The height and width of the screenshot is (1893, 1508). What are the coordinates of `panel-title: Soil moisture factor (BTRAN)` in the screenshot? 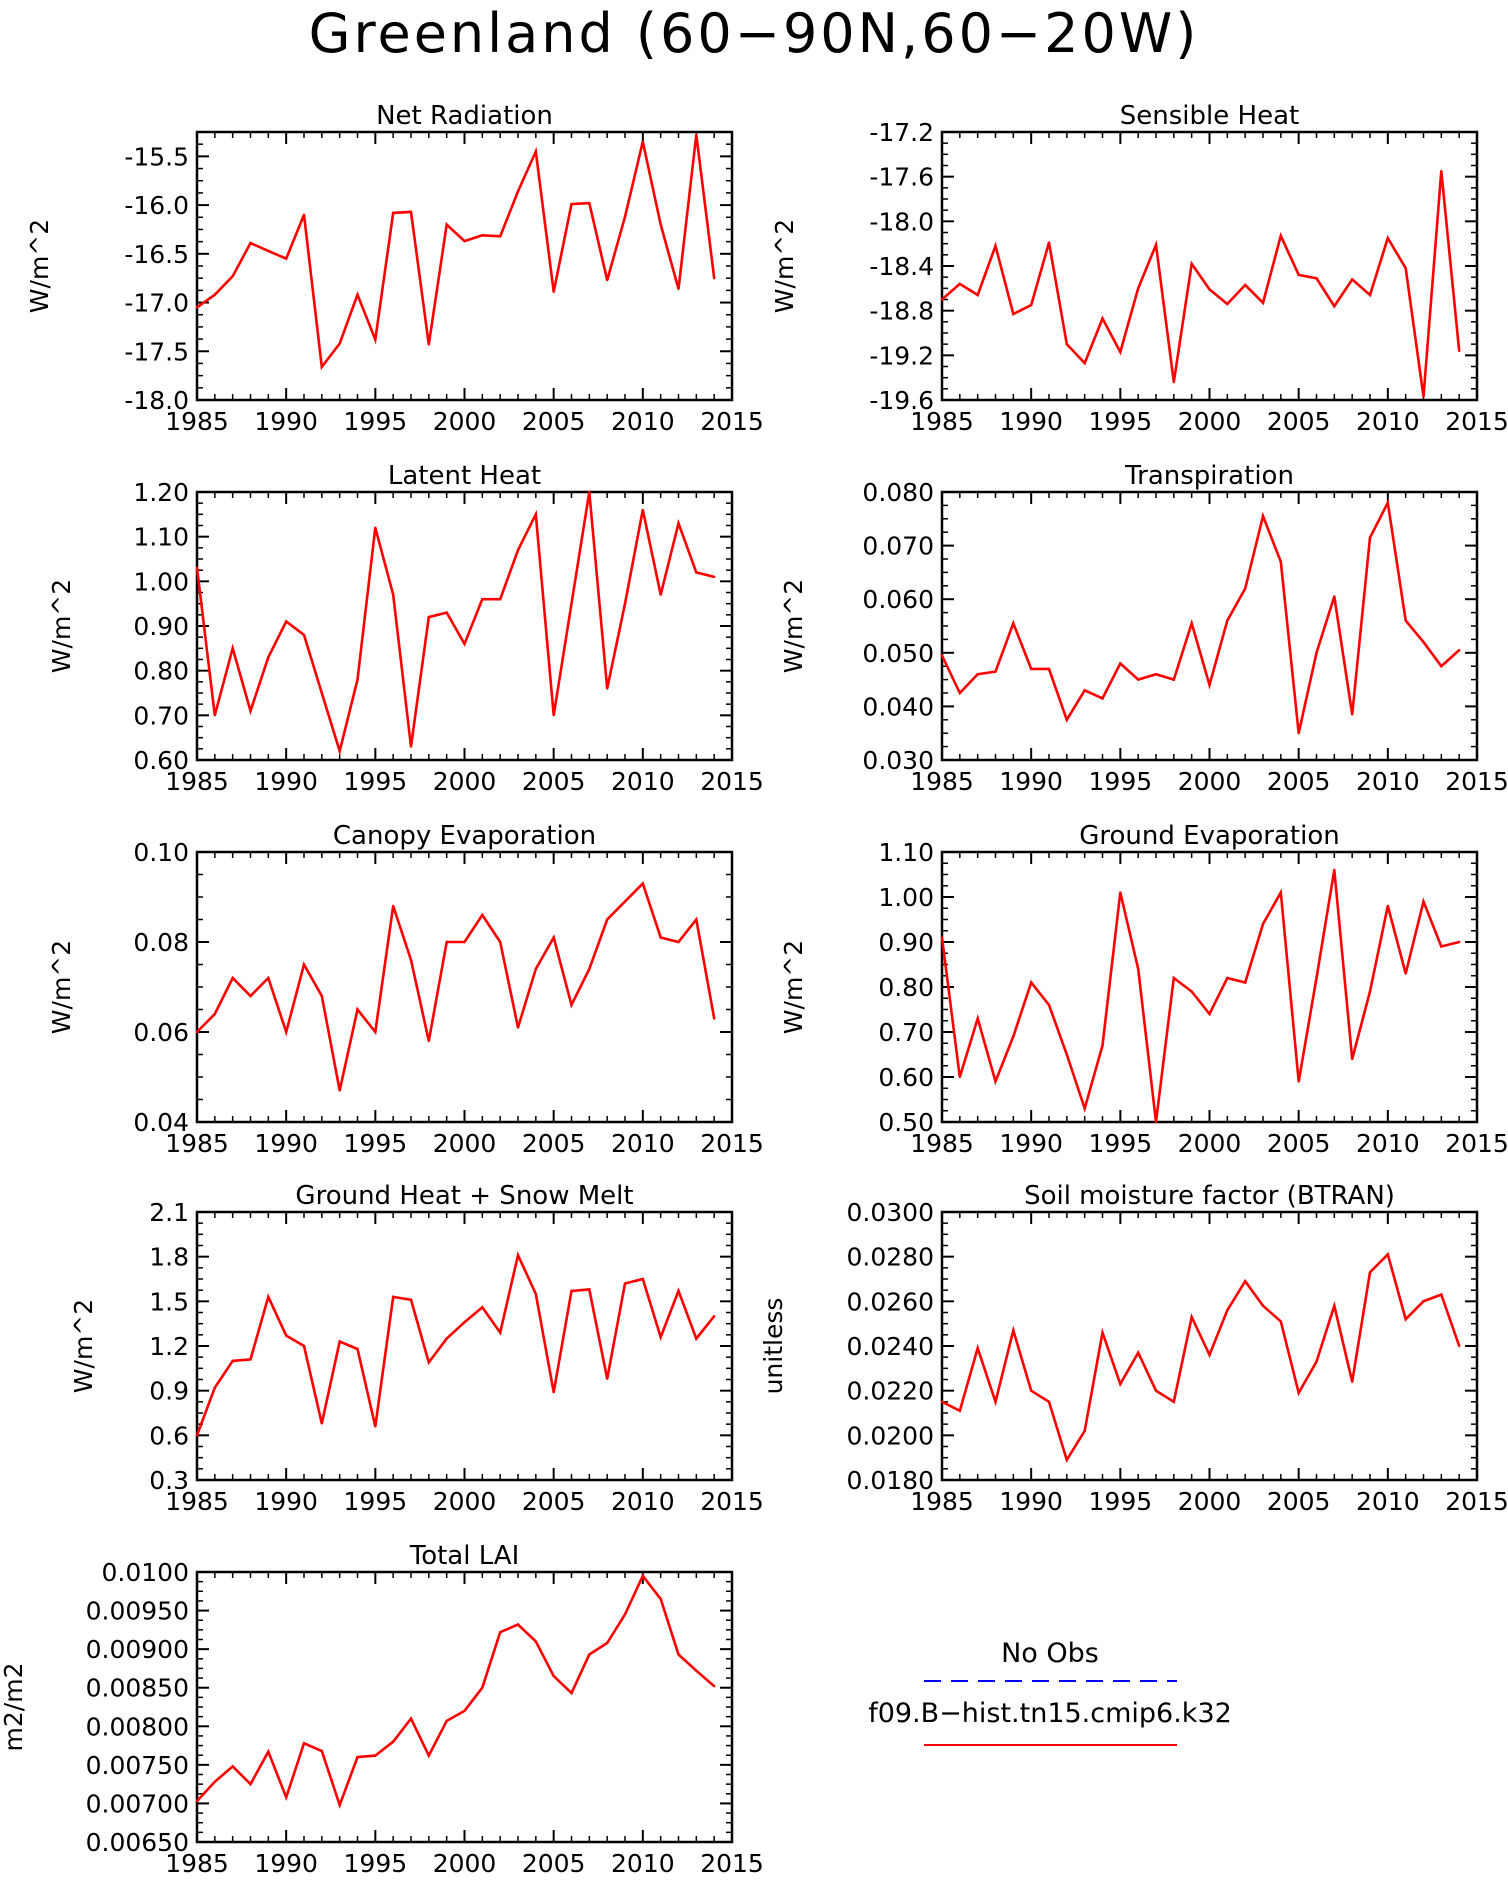 It's located at (1209, 1196).